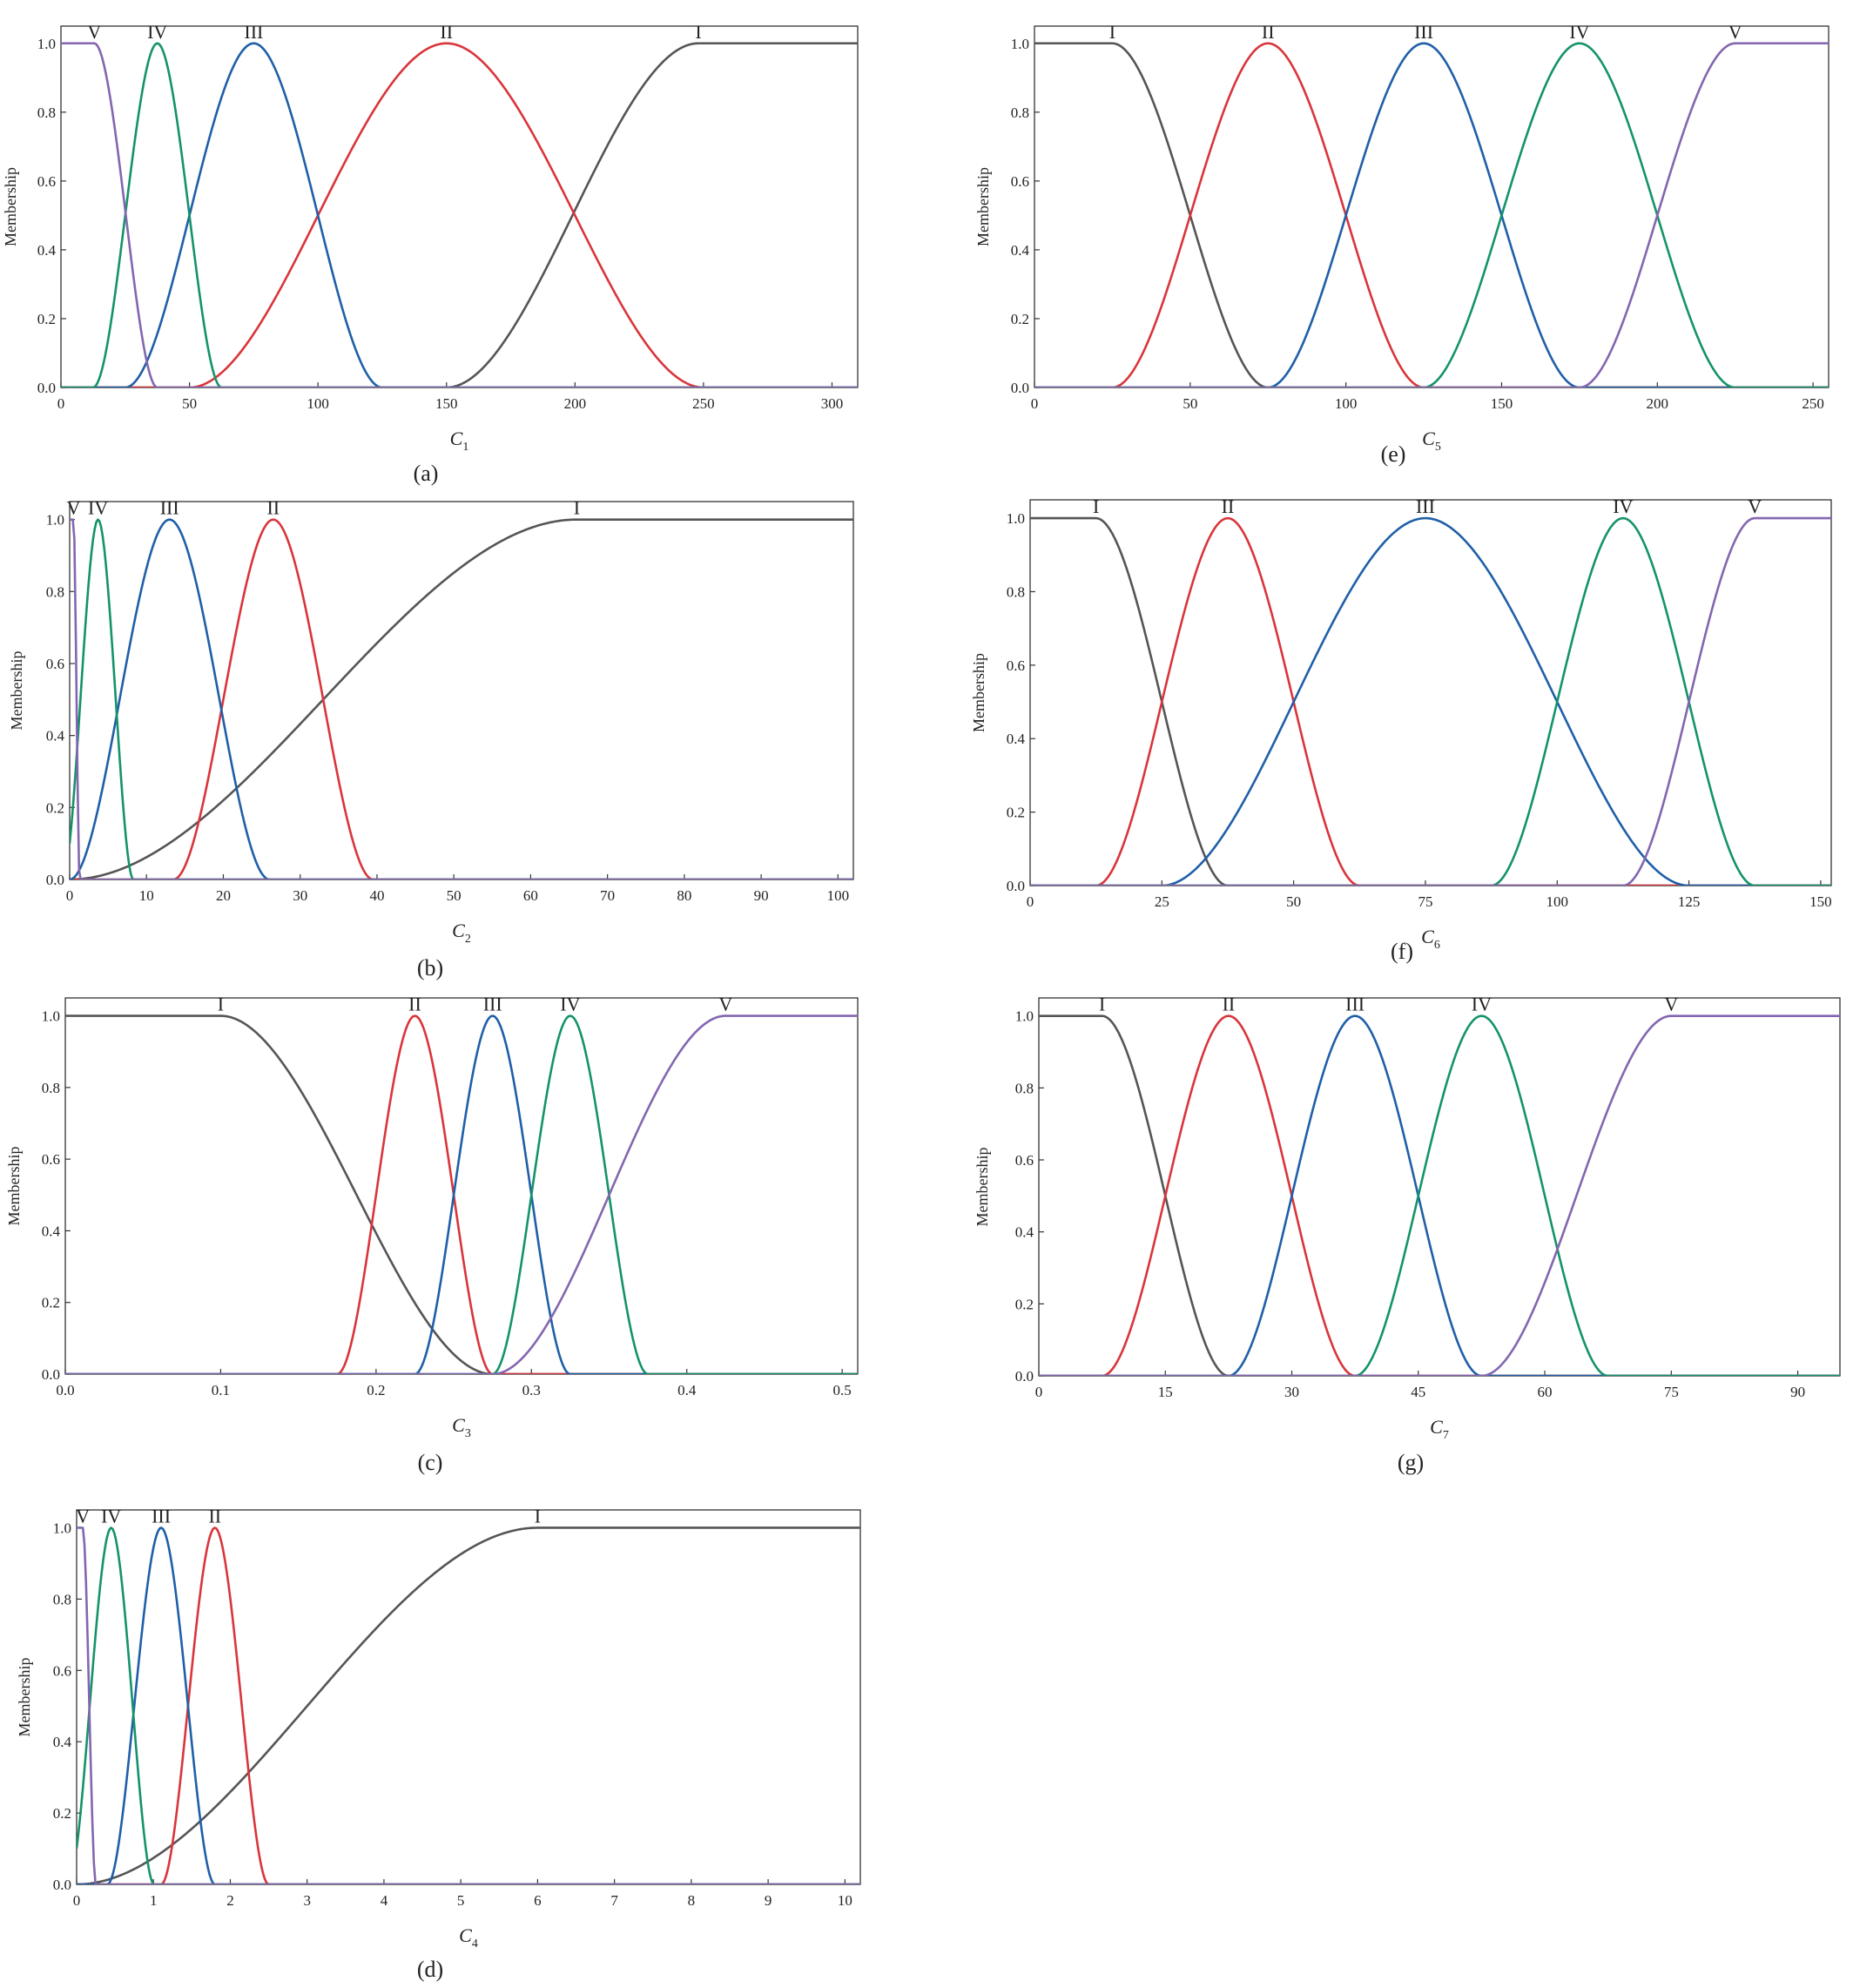 This screenshot has width=1853, height=1988. I want to click on x-tick-label: 7, so click(614, 1900).